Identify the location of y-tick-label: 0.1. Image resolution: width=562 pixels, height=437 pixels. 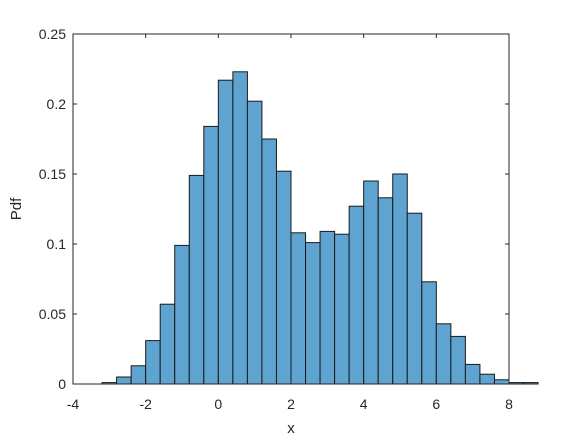
(57, 244).